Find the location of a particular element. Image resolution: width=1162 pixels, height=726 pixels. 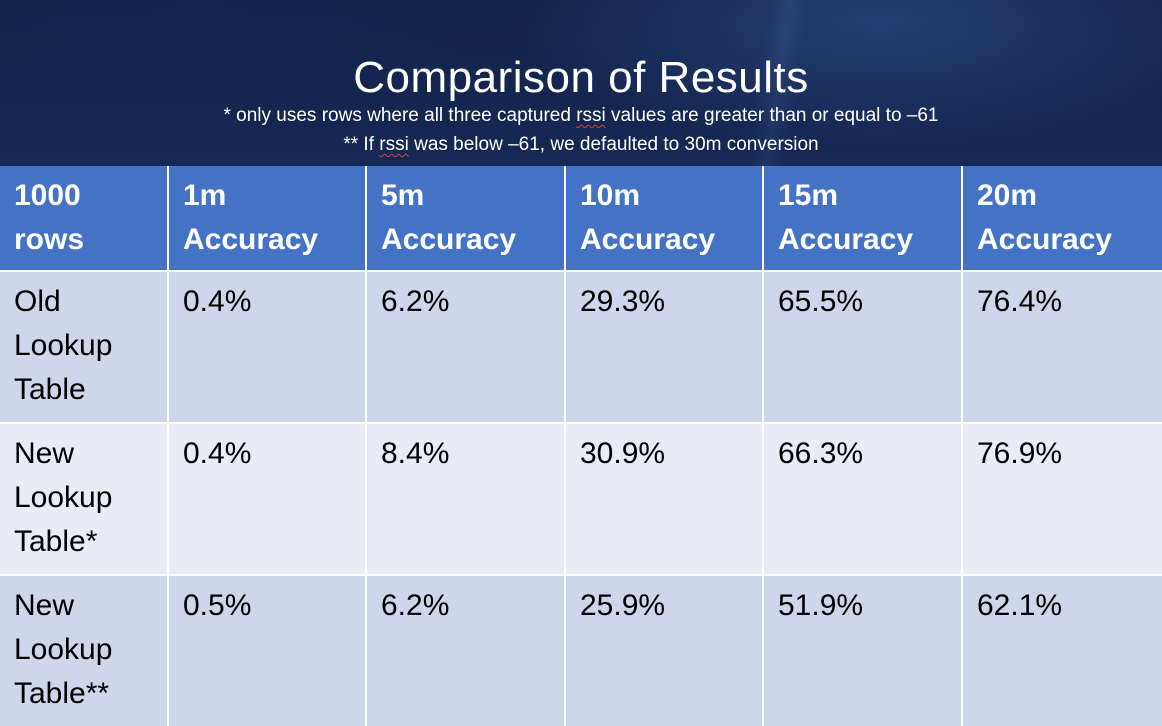

row-label-cell: Old Lookup Table is located at coordinates (84, 347).